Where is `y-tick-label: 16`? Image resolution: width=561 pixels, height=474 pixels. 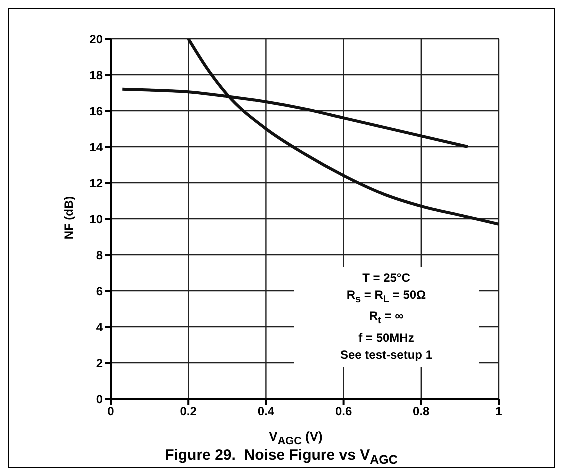
y-tick-label: 16 is located at coordinates (97, 111).